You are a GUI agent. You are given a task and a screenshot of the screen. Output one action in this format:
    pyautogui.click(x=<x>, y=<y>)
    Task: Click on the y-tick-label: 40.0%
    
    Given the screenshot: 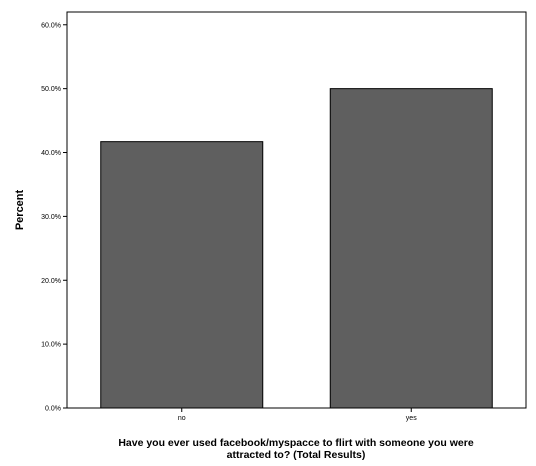 What is the action you would take?
    pyautogui.click(x=51, y=153)
    